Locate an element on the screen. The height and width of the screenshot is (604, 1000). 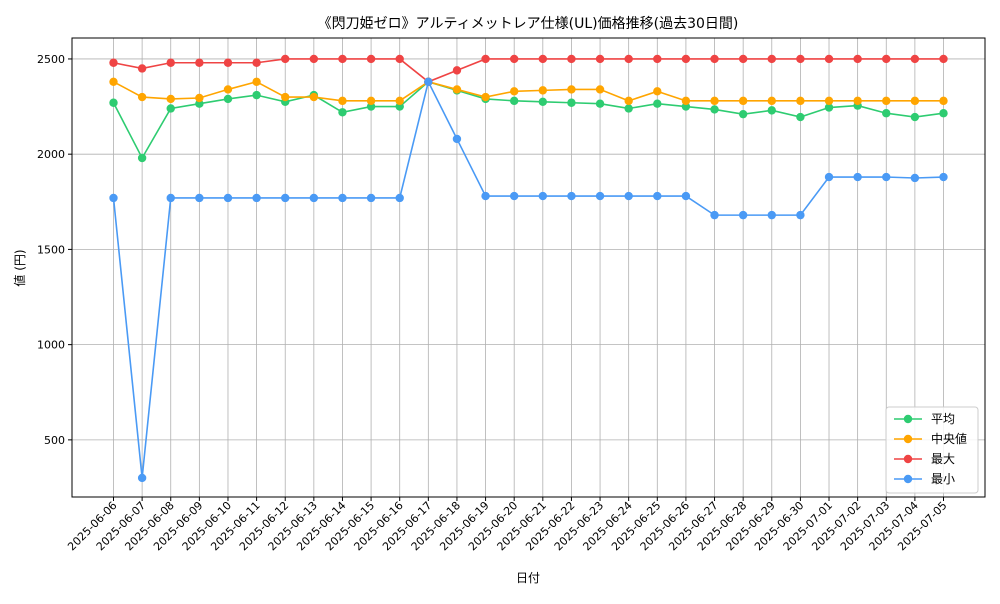
legend-label: 中央値 is located at coordinates (949, 438).